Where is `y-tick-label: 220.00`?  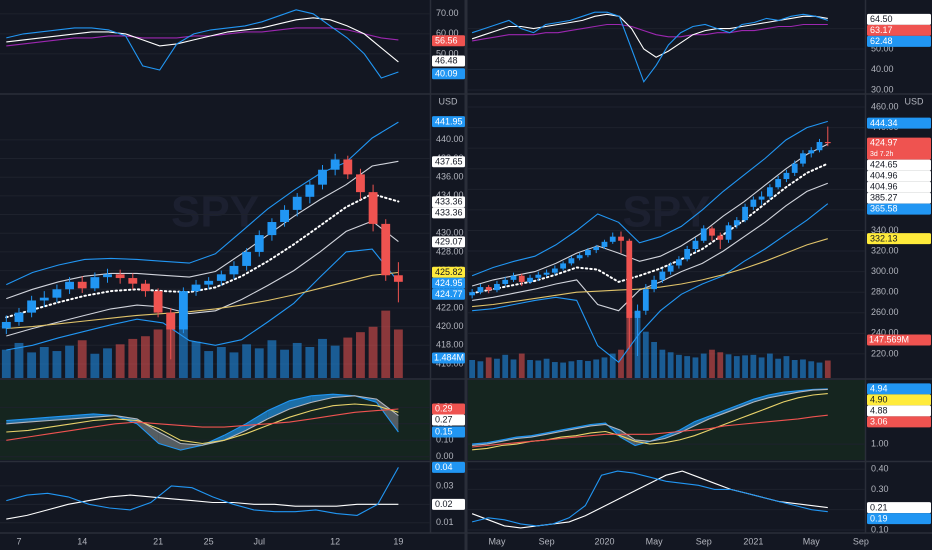
y-tick-label: 220.00 is located at coordinates (885, 353).